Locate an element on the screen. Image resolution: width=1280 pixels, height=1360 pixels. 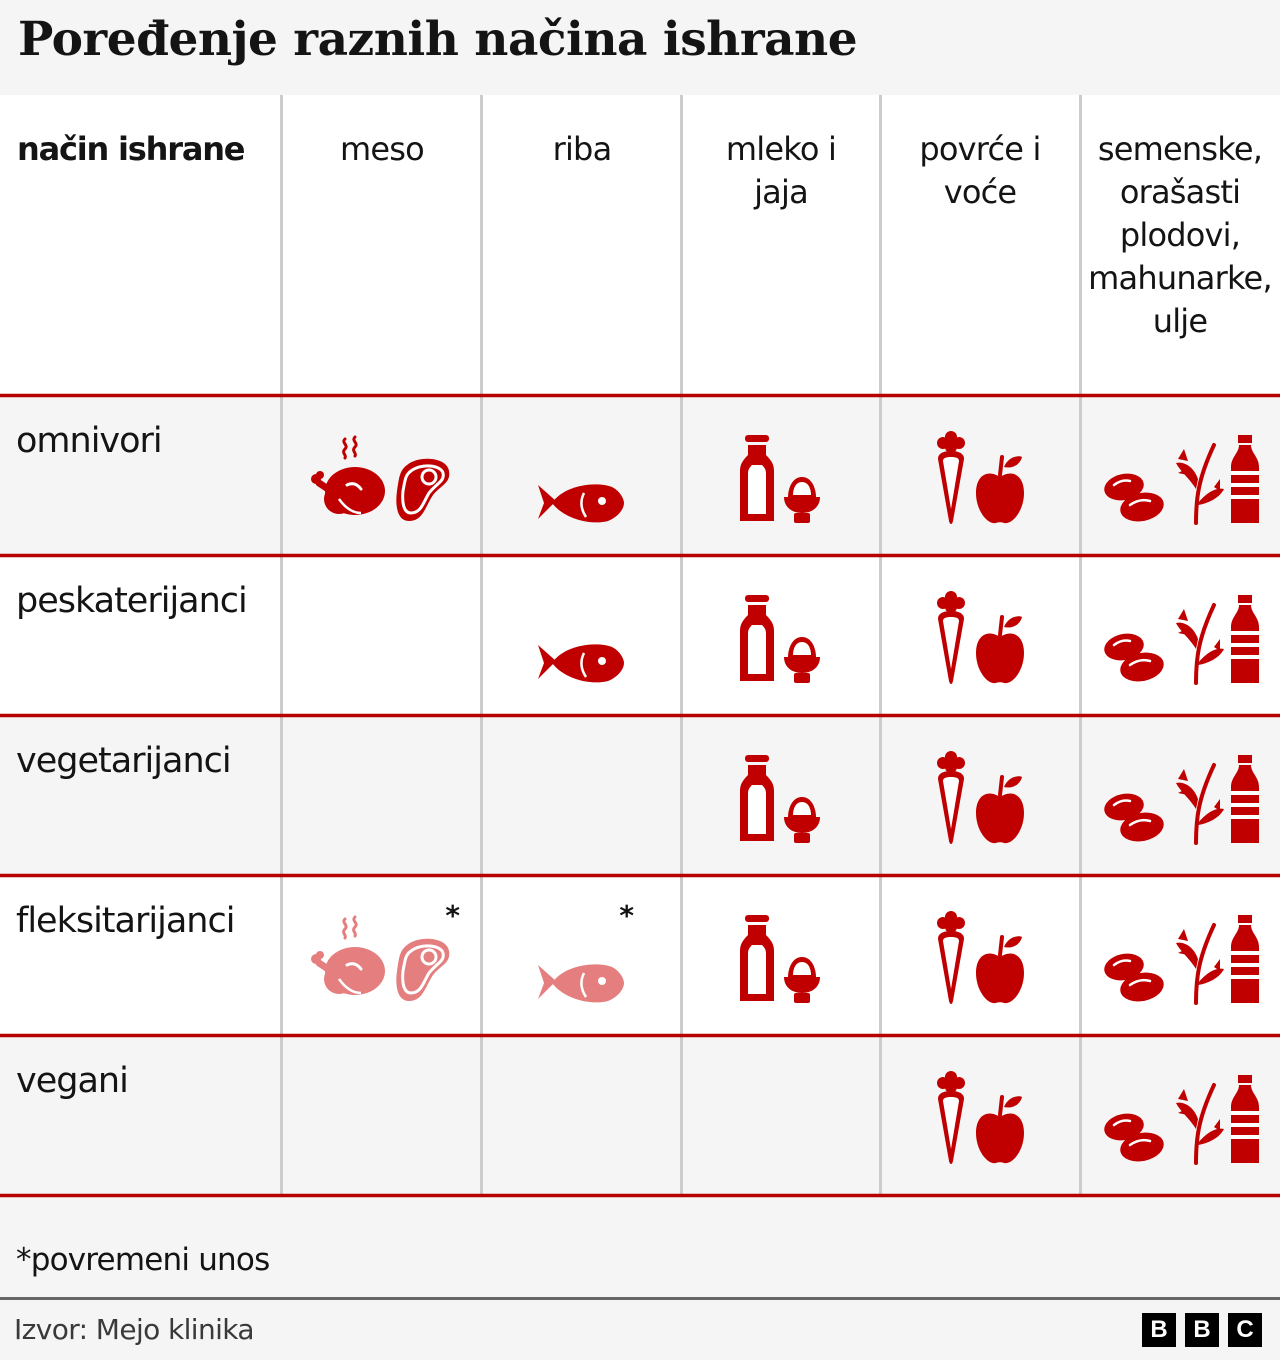
header-diet: način ishrane is located at coordinates (141, 245).